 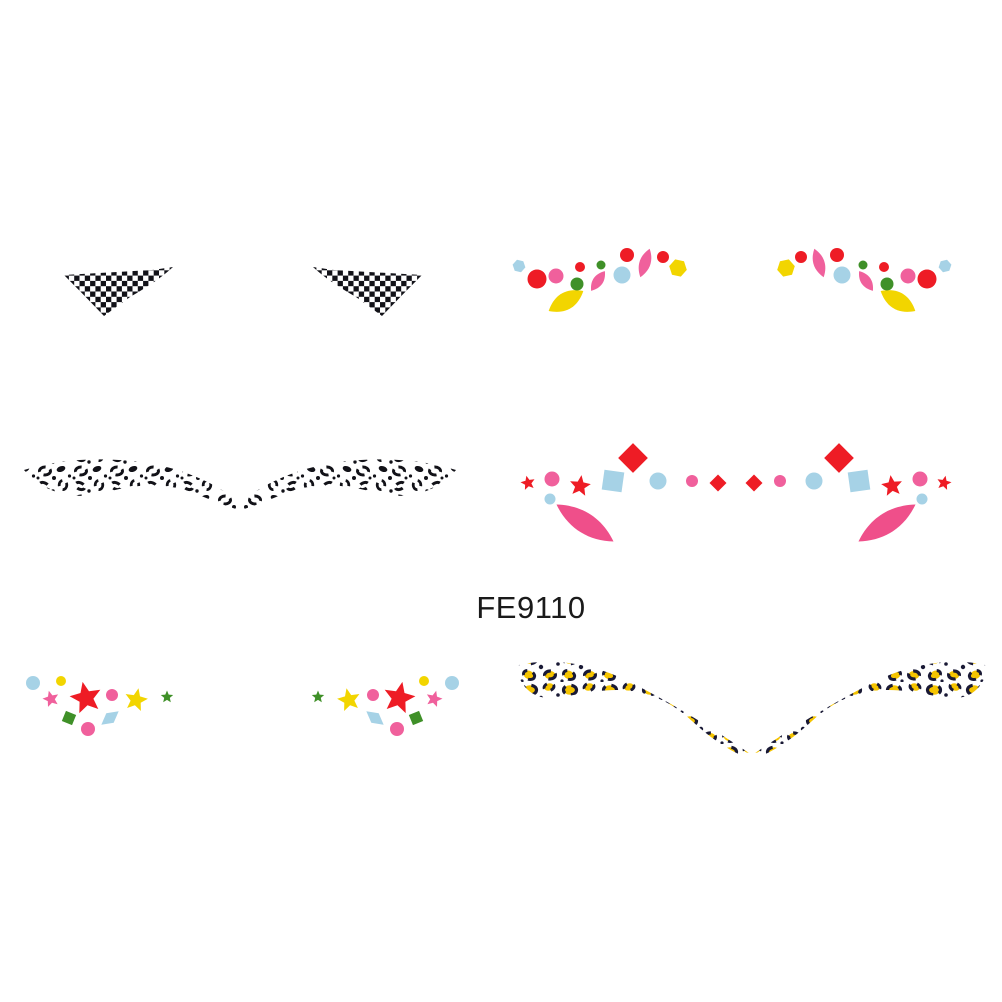 I want to click on checker-triangle-sticker-pair, so click(x=243, y=291).